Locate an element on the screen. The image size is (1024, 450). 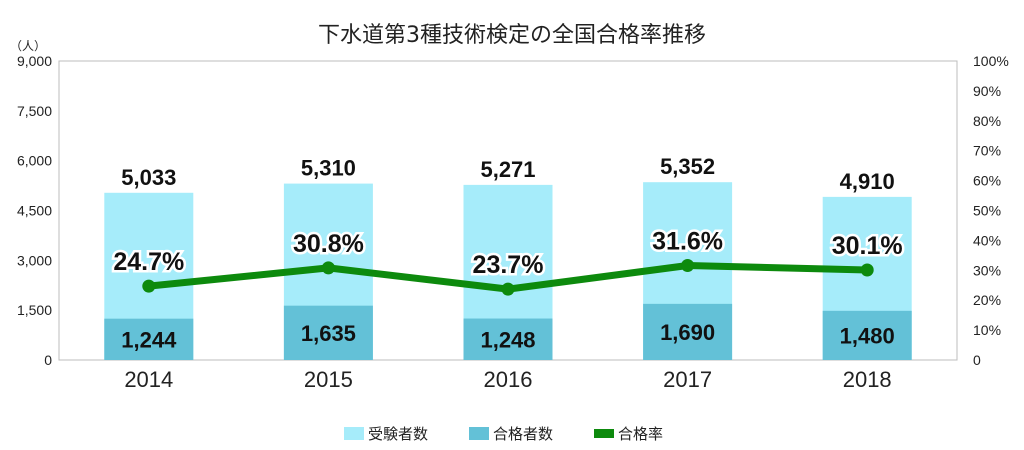
right-axis-tick-label: 90% is located at coordinates (987, 91).